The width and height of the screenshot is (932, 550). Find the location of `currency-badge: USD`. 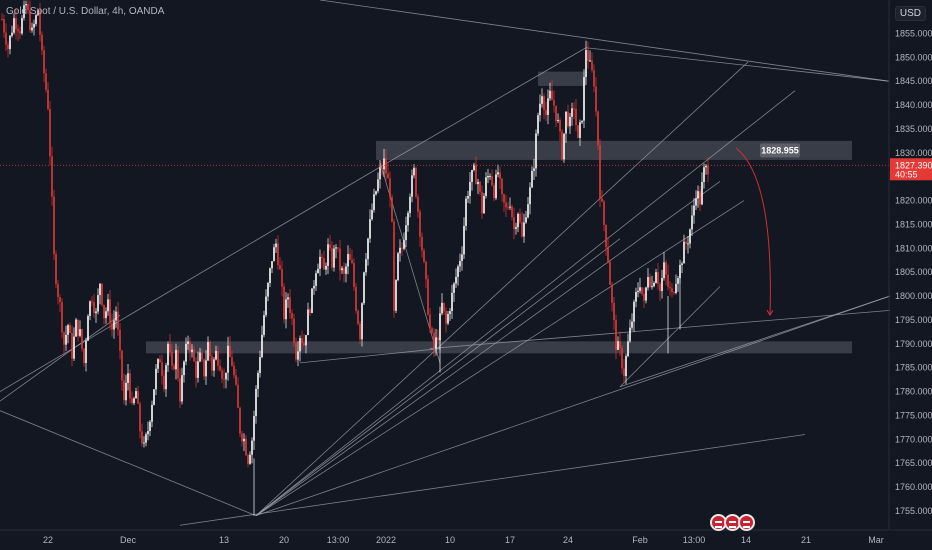

currency-badge: USD is located at coordinates (910, 13).